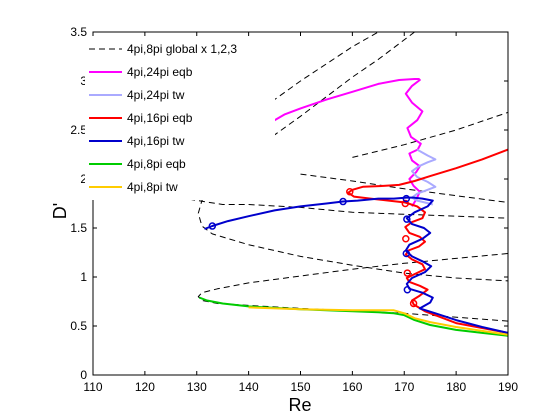 The width and height of the screenshot is (560, 420). Describe the element at coordinates (83, 375) in the screenshot. I see `y-tick-label: 0` at that location.